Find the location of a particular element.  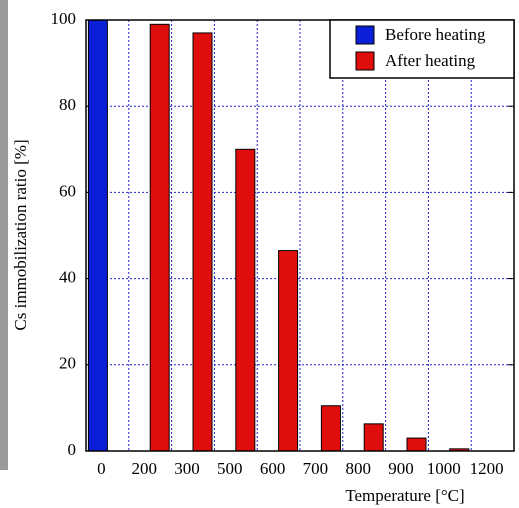

x-tick-label: 600 is located at coordinates (273, 468).